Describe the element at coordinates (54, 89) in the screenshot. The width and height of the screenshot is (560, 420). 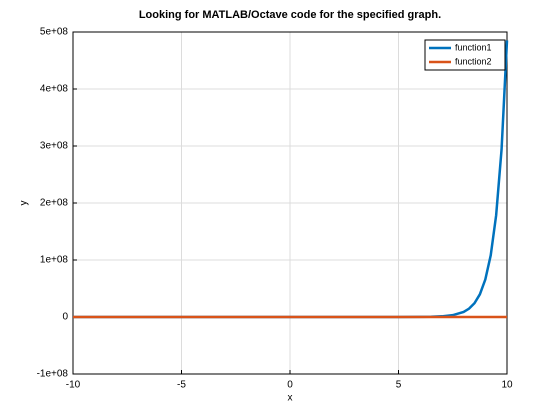
I see `y-tick-label: 4e+08` at that location.